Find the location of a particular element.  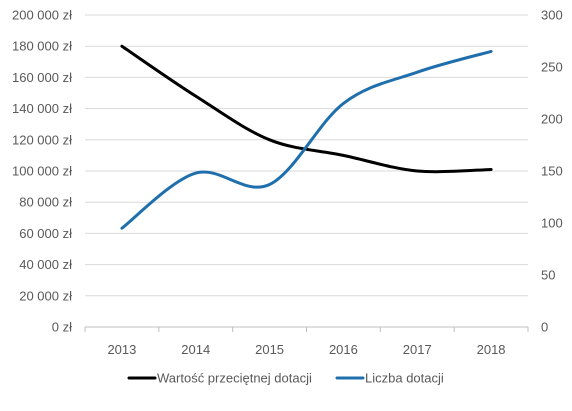

axes is located at coordinates (306, 329).